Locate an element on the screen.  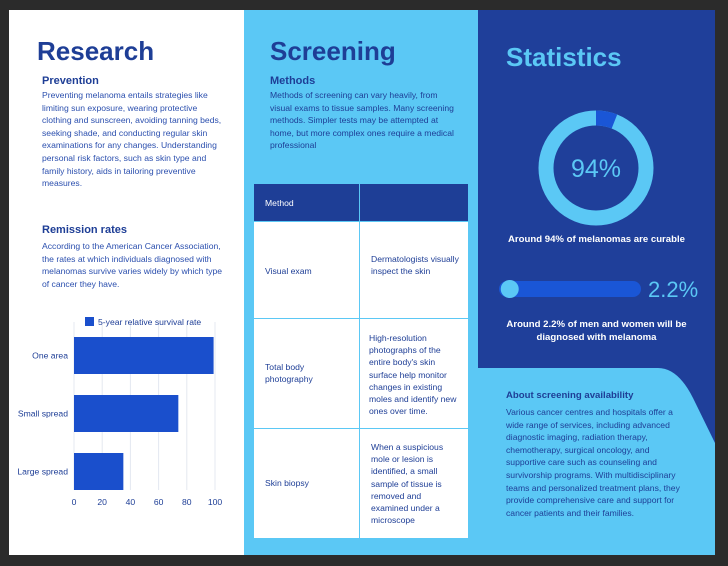
x-tick-label: 20 is located at coordinates (102, 502).